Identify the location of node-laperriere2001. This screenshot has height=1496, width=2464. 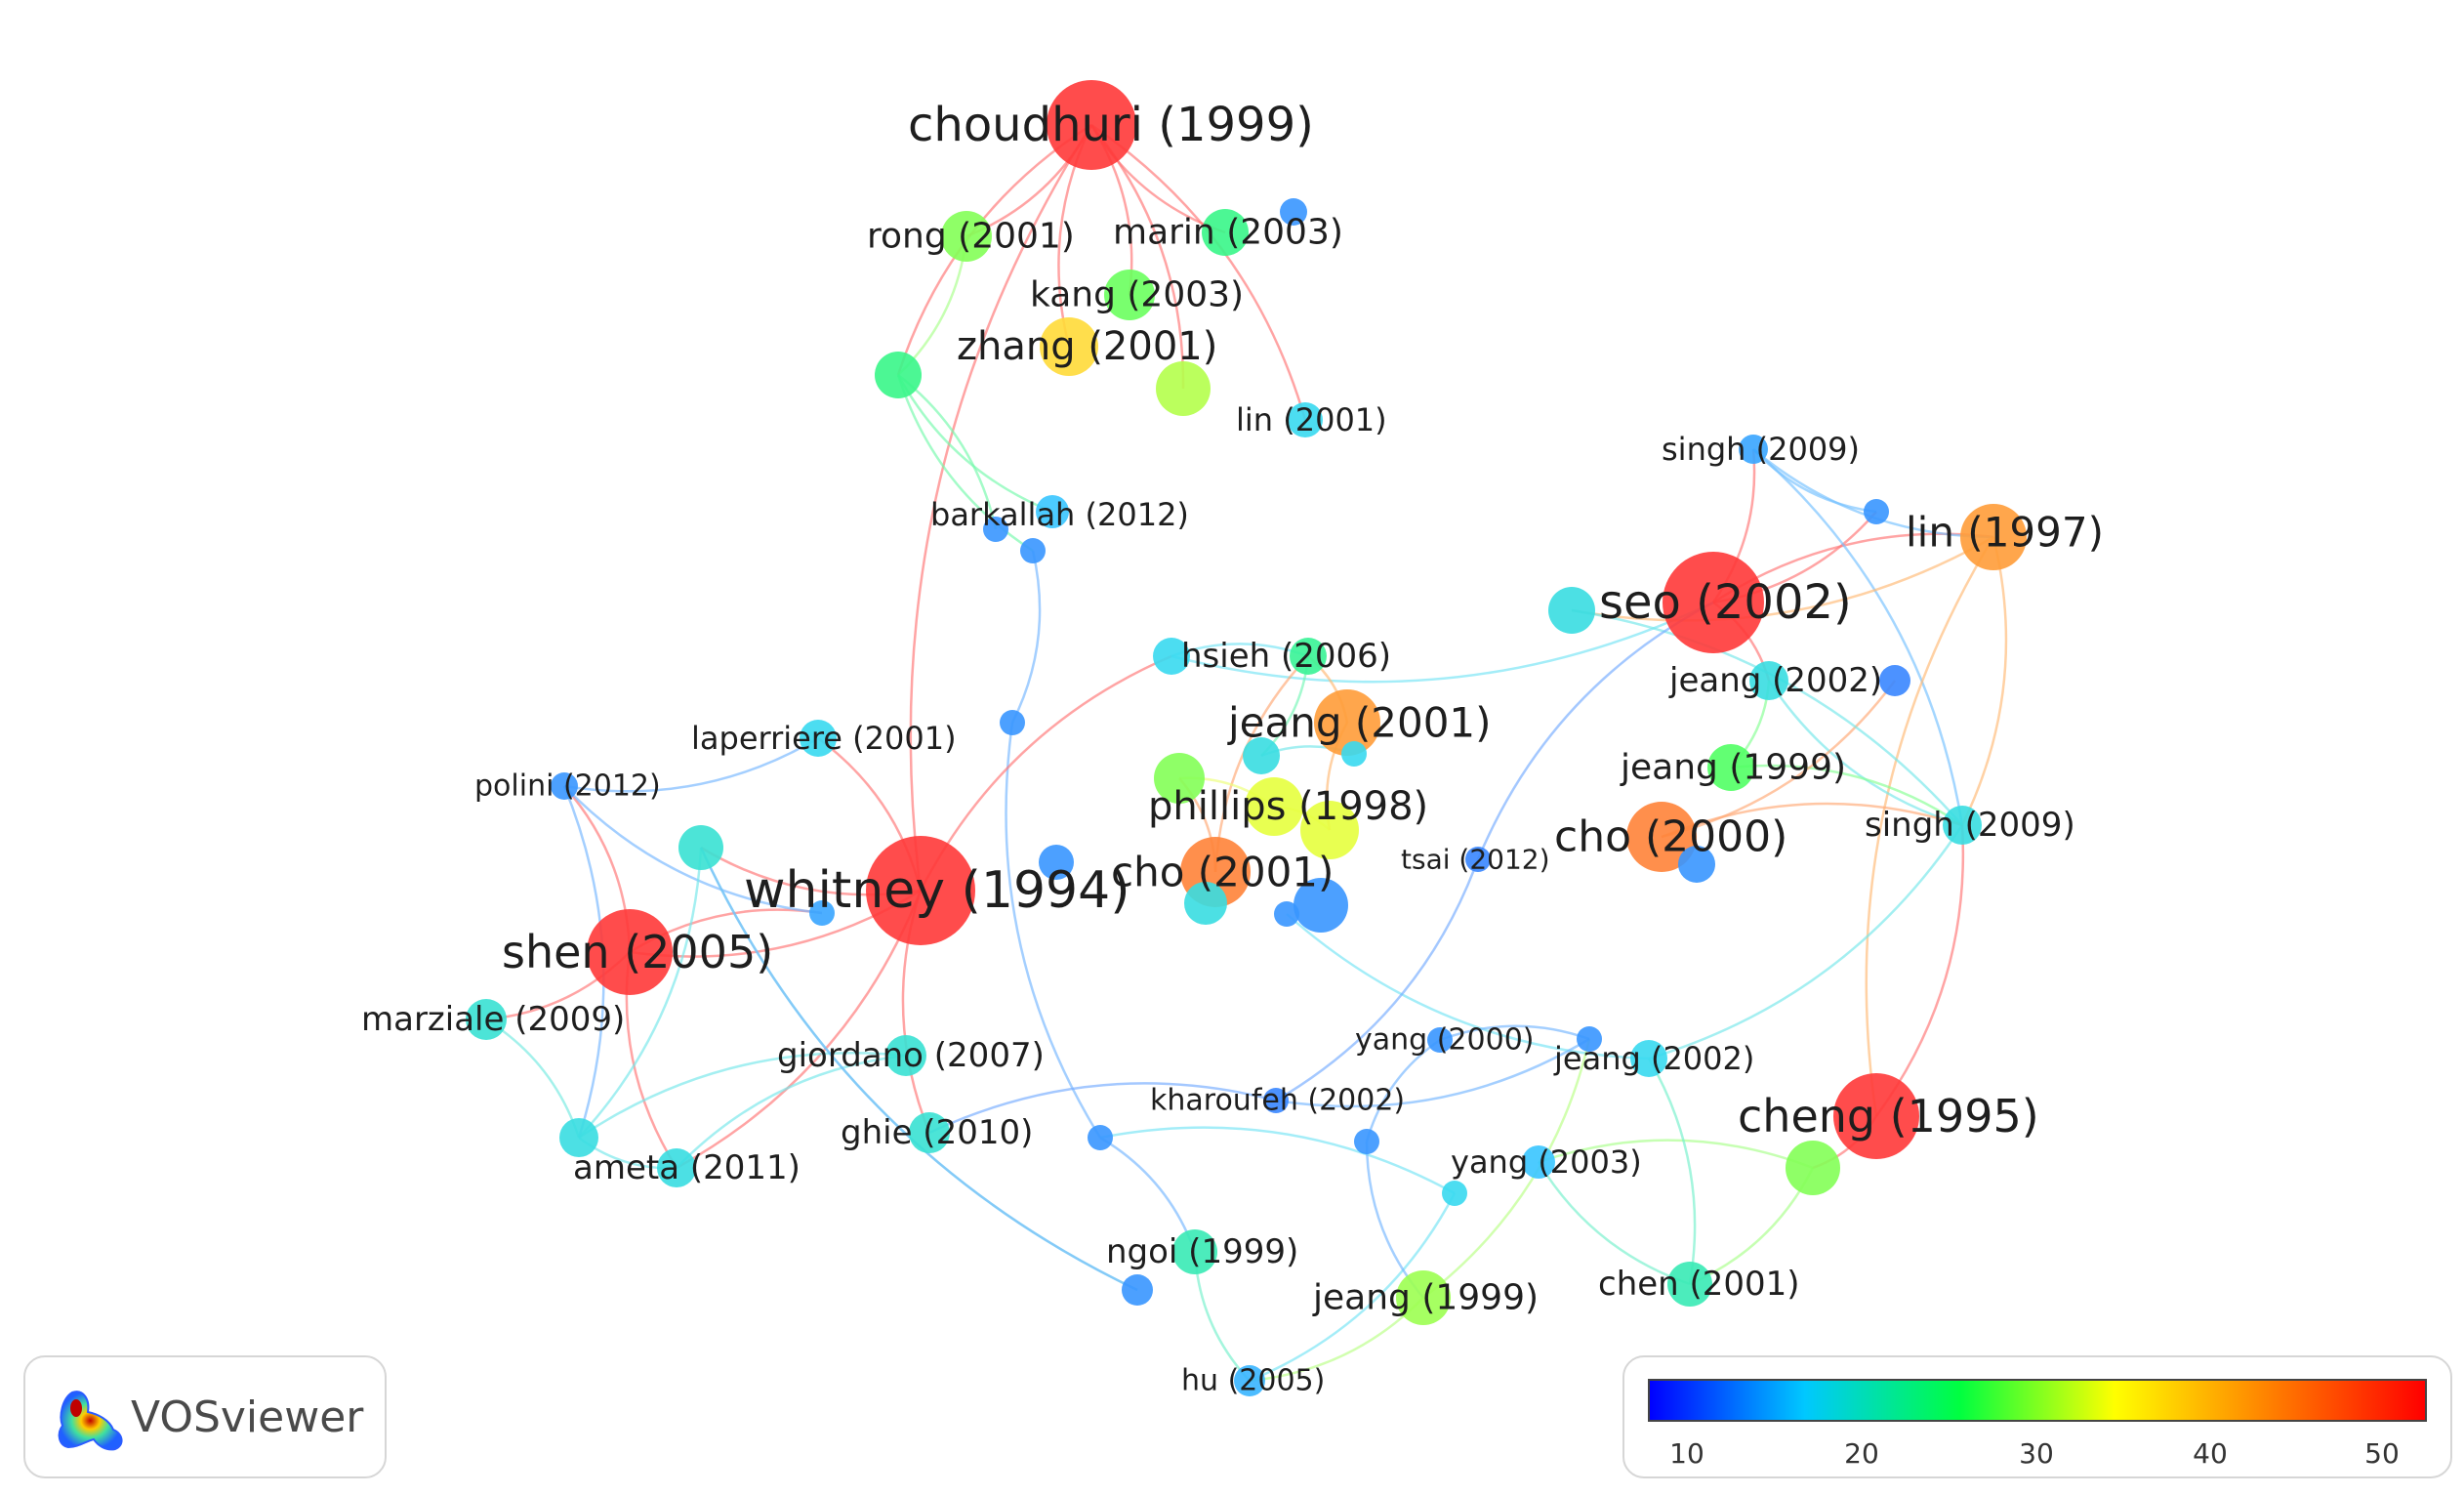
(818, 739).